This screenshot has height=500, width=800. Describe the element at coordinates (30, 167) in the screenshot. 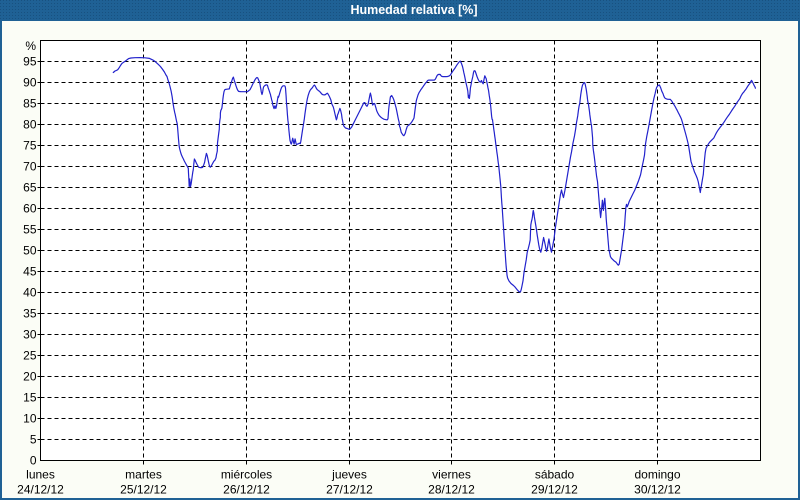

I see `svg-text: 70` at that location.